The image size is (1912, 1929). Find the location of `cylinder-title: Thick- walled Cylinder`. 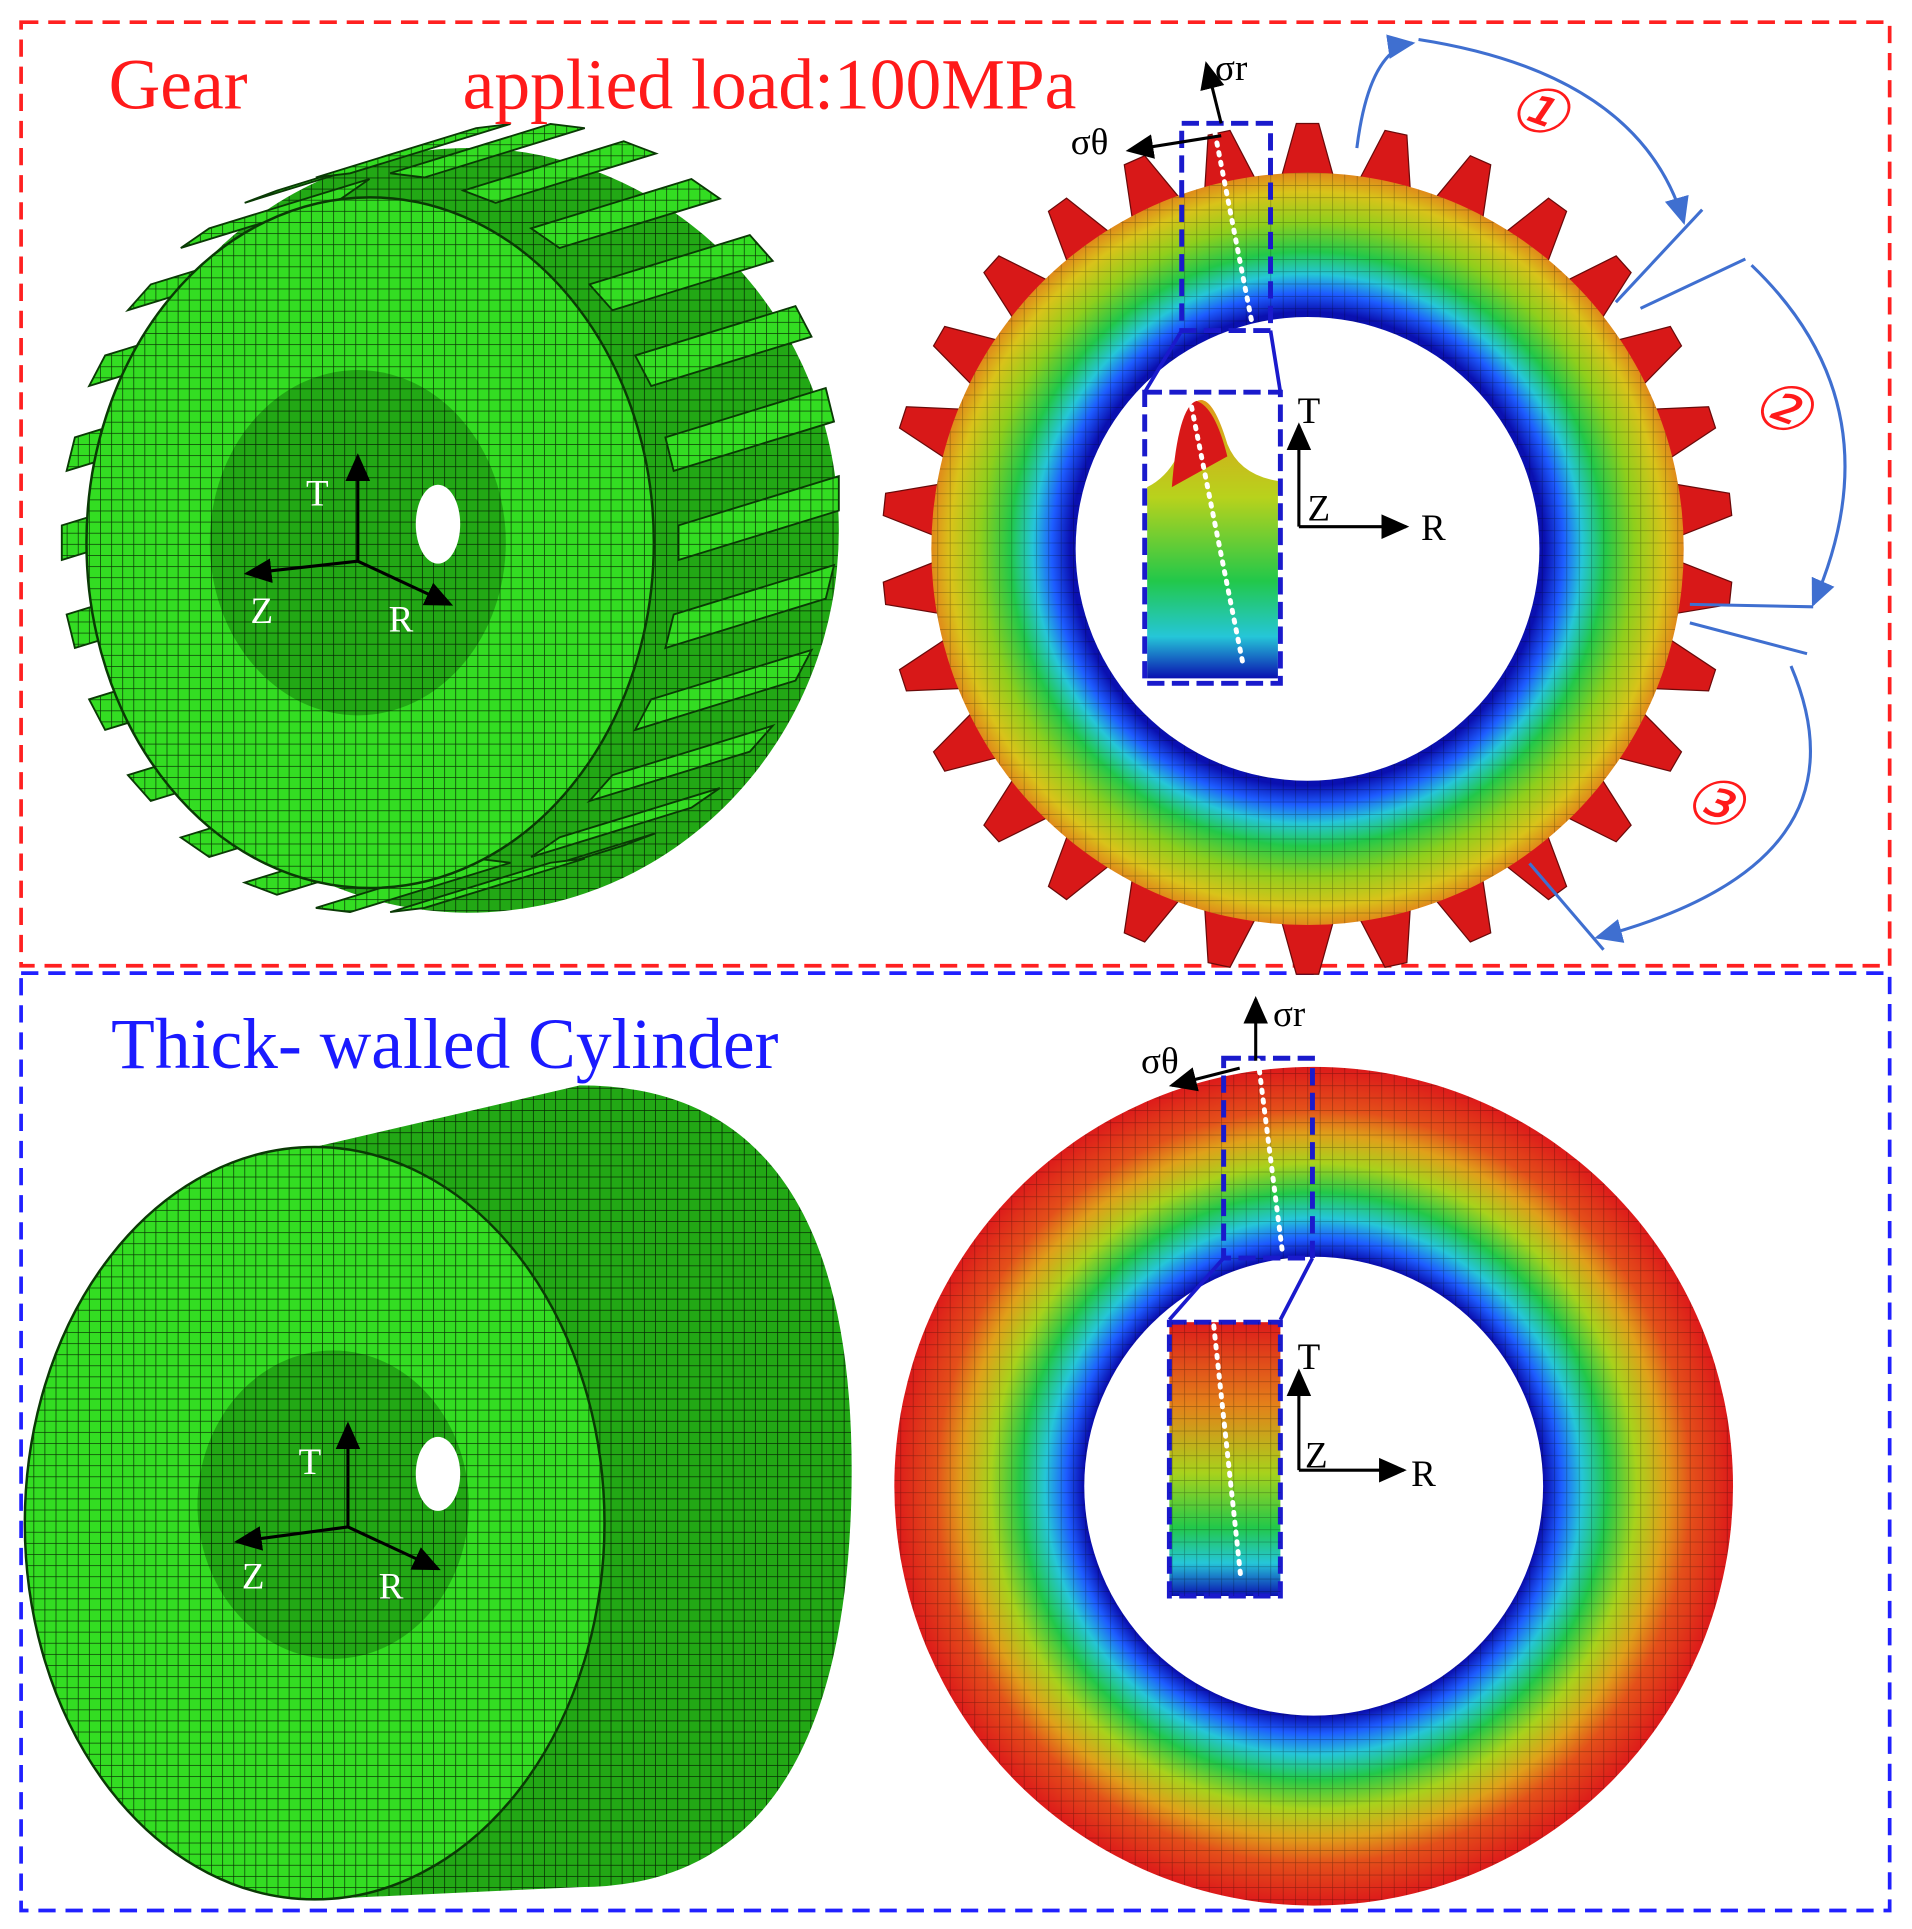

cylinder-title: Thick- walled Cylinder is located at coordinates (444, 1044).